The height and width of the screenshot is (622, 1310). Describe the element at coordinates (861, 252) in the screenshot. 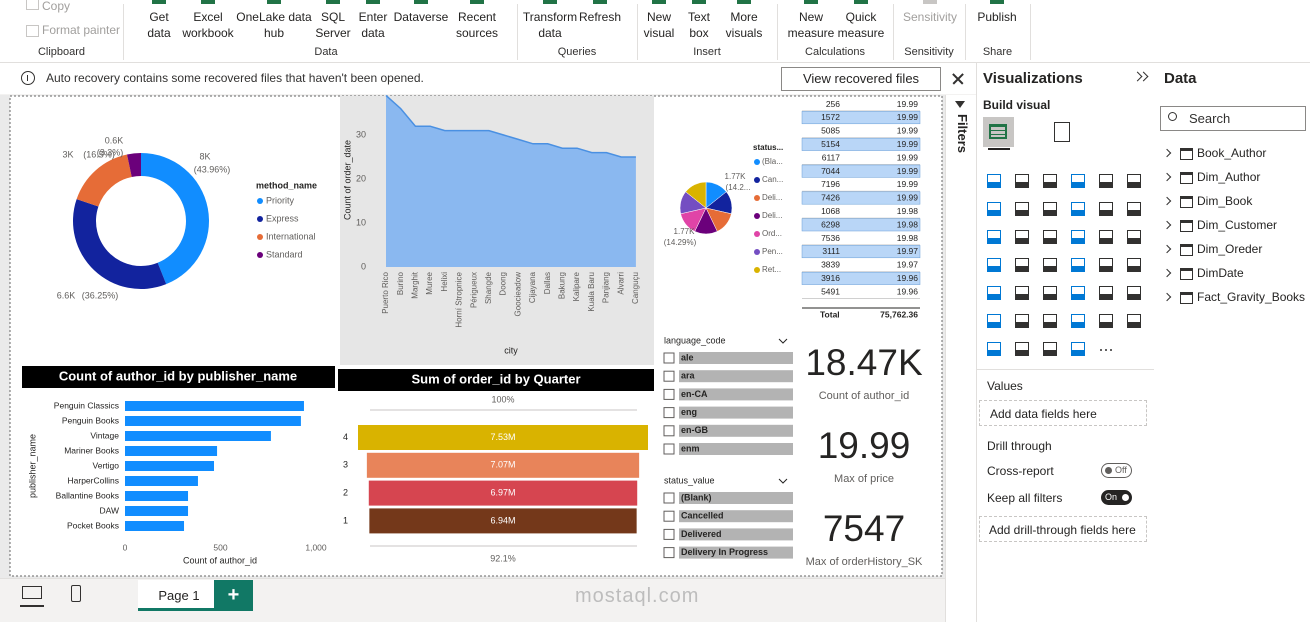

I see `table-row-highlight` at that location.